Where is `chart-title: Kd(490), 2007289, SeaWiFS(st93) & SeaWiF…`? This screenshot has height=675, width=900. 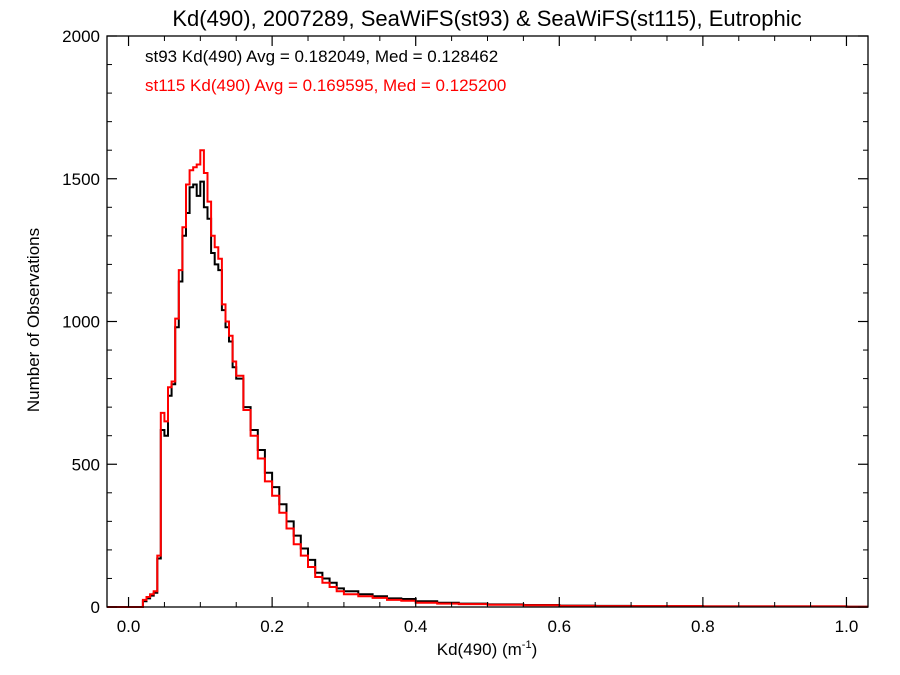
chart-title: Kd(490), 2007289, SeaWiFS(st93) & SeaWiF… is located at coordinates (486, 18).